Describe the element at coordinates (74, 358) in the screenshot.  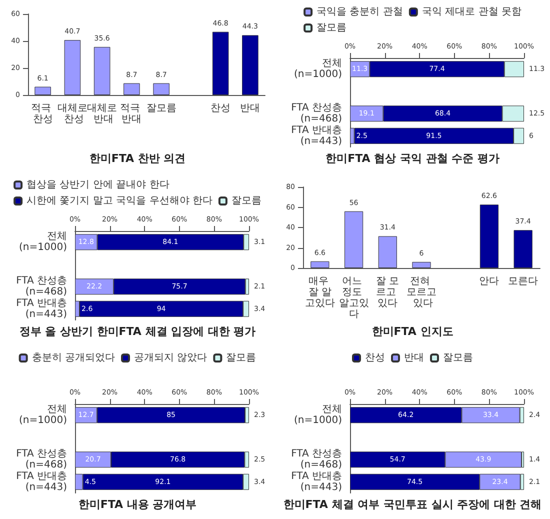
I see `legend-label: 충분히 공개되었다` at that location.